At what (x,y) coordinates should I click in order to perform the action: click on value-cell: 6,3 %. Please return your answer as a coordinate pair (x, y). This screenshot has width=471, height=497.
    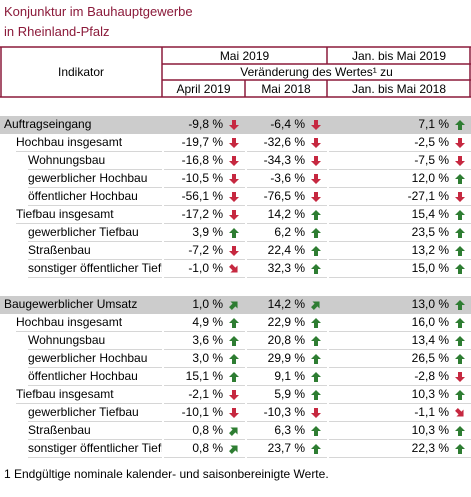
    Looking at the image, I should click on (287, 431).